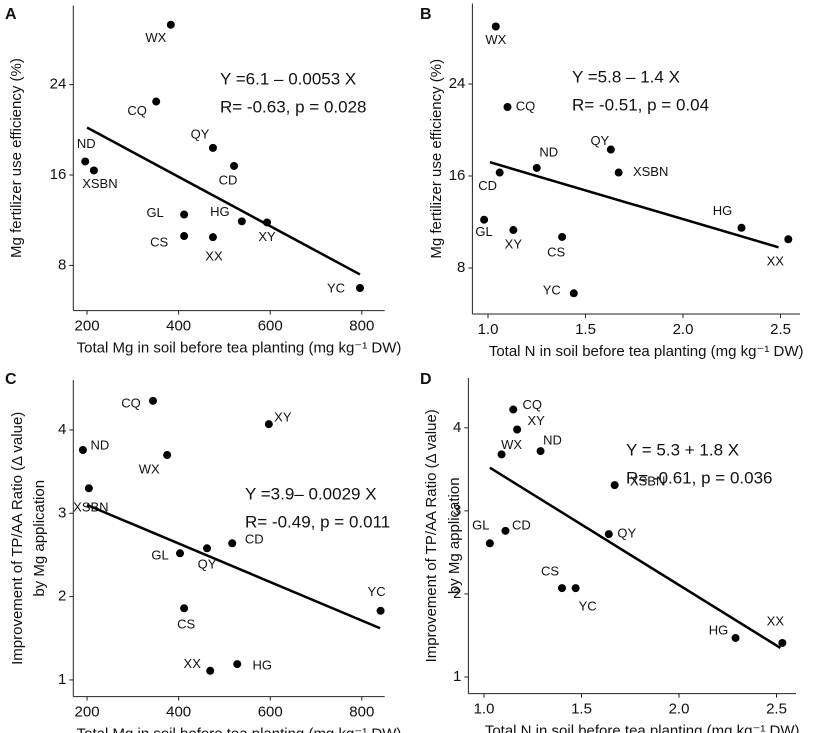 This screenshot has height=733, width=829. I want to click on x-tick-label: 2.5, so click(776, 709).